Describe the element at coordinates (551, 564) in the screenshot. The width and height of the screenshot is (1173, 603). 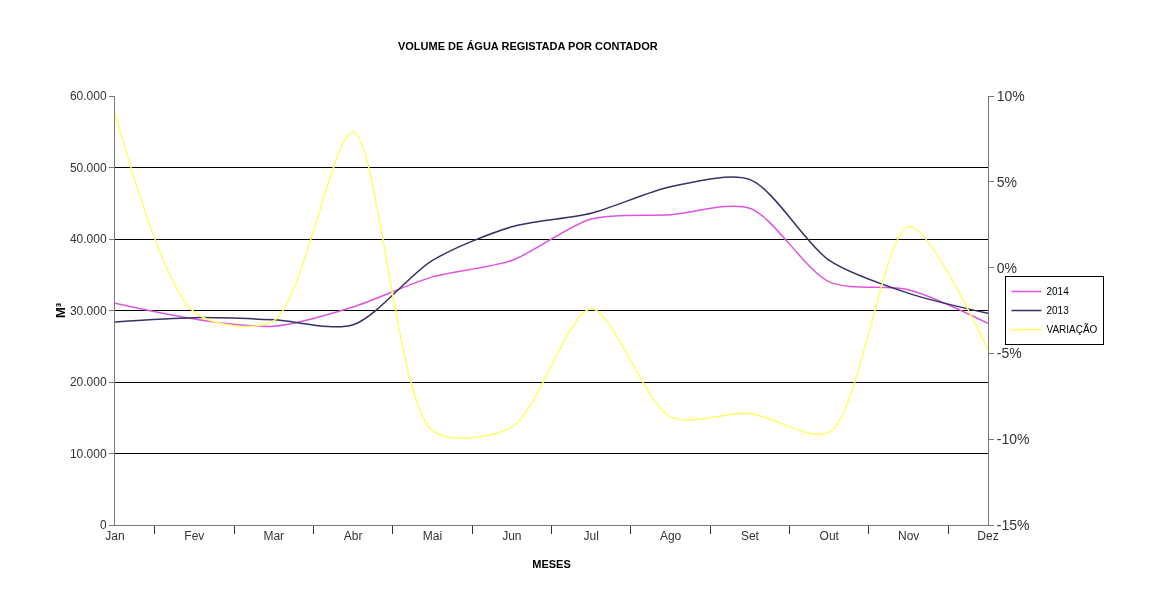
I see `x-axis-title: MESES` at that location.